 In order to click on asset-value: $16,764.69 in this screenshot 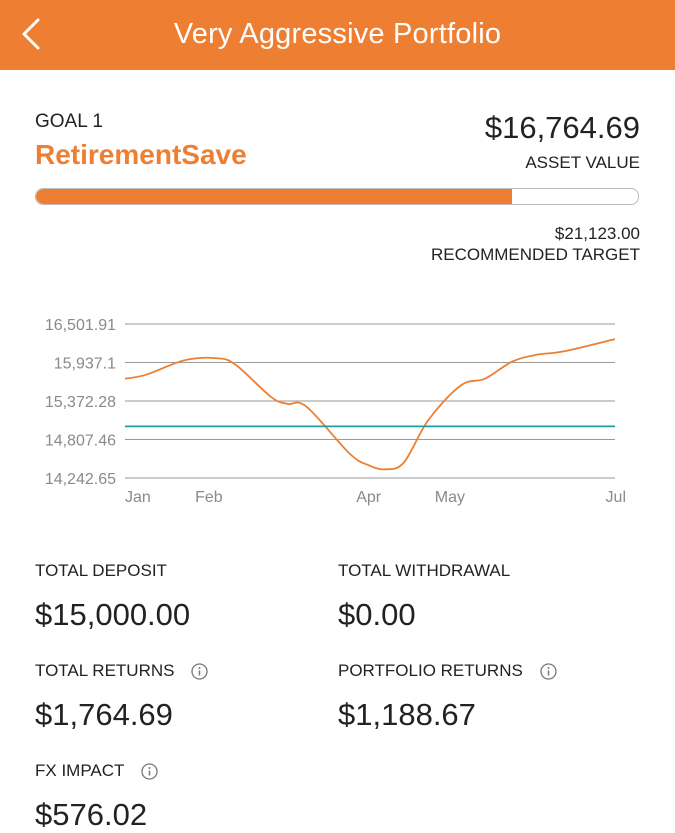, I will do `click(562, 127)`.